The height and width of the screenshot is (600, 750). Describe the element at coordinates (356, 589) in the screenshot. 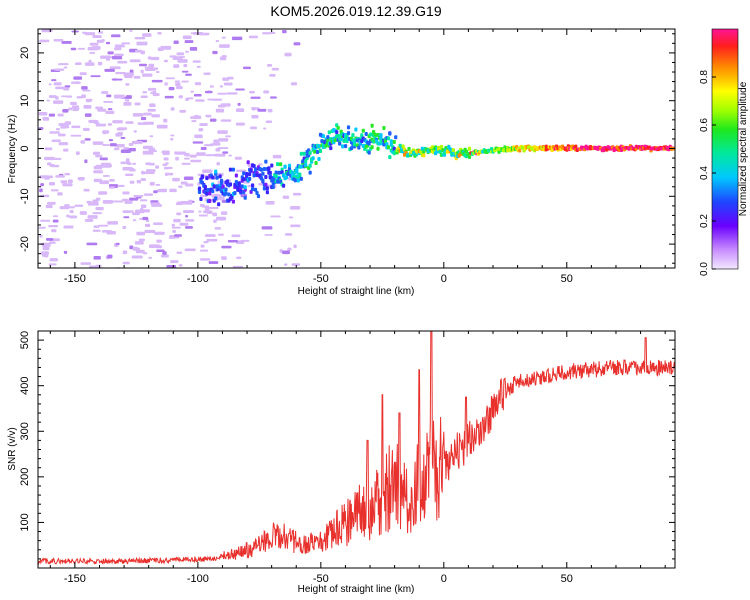

I see `snr-x-label: Height of straight line (km)` at that location.